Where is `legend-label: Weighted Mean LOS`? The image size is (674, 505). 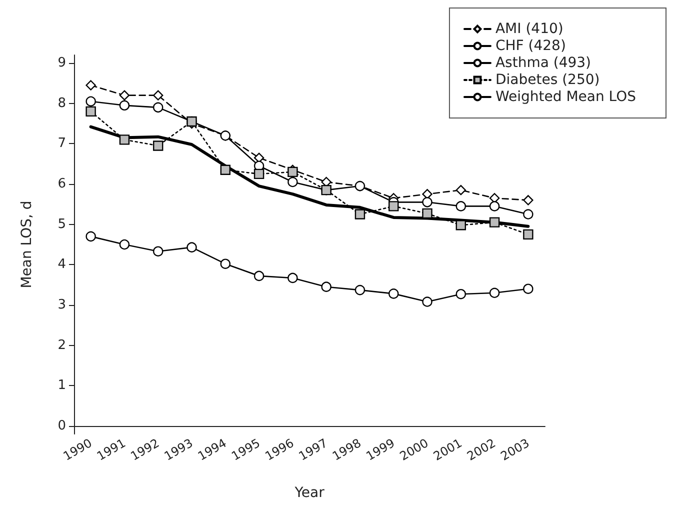
legend-label: Weighted Mean LOS is located at coordinates (565, 97).